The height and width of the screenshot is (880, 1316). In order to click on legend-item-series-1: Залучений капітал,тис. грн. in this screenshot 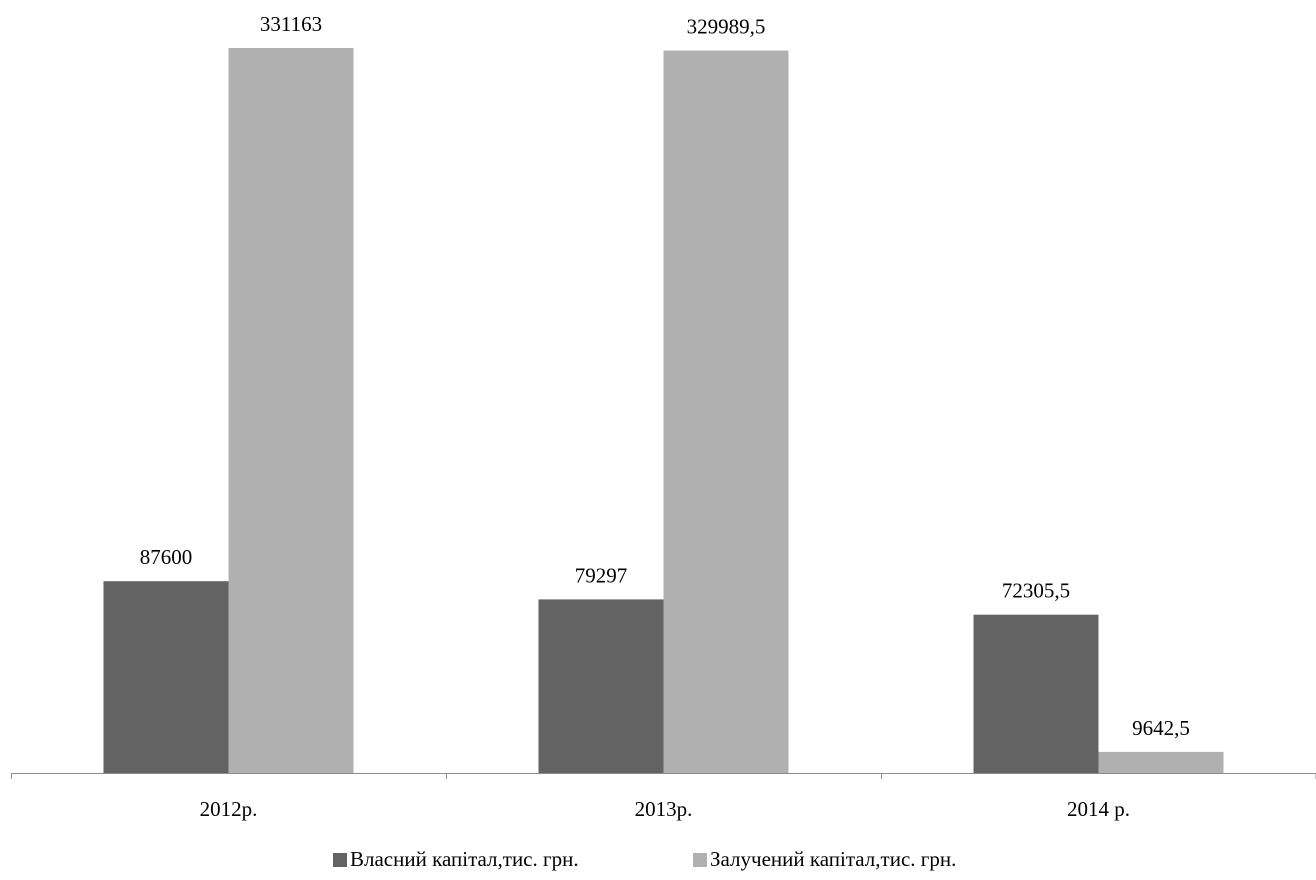, I will do `click(824, 859)`.